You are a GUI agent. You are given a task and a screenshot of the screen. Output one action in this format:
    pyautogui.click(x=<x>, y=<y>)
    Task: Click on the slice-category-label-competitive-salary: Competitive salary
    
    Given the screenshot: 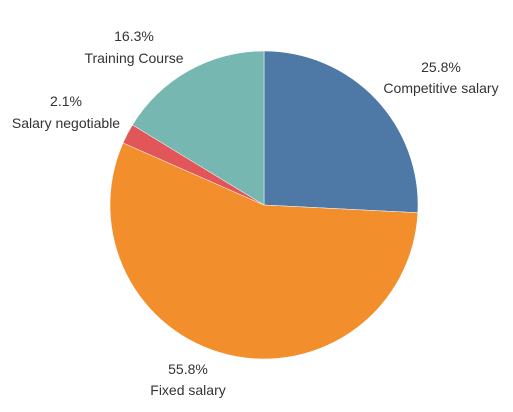 What is the action you would take?
    pyautogui.click(x=440, y=88)
    